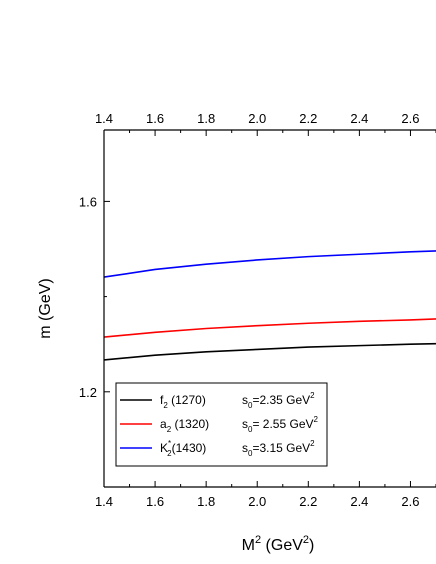  I want to click on legend-param-0: s0=2.35 GeV2, so click(278, 400).